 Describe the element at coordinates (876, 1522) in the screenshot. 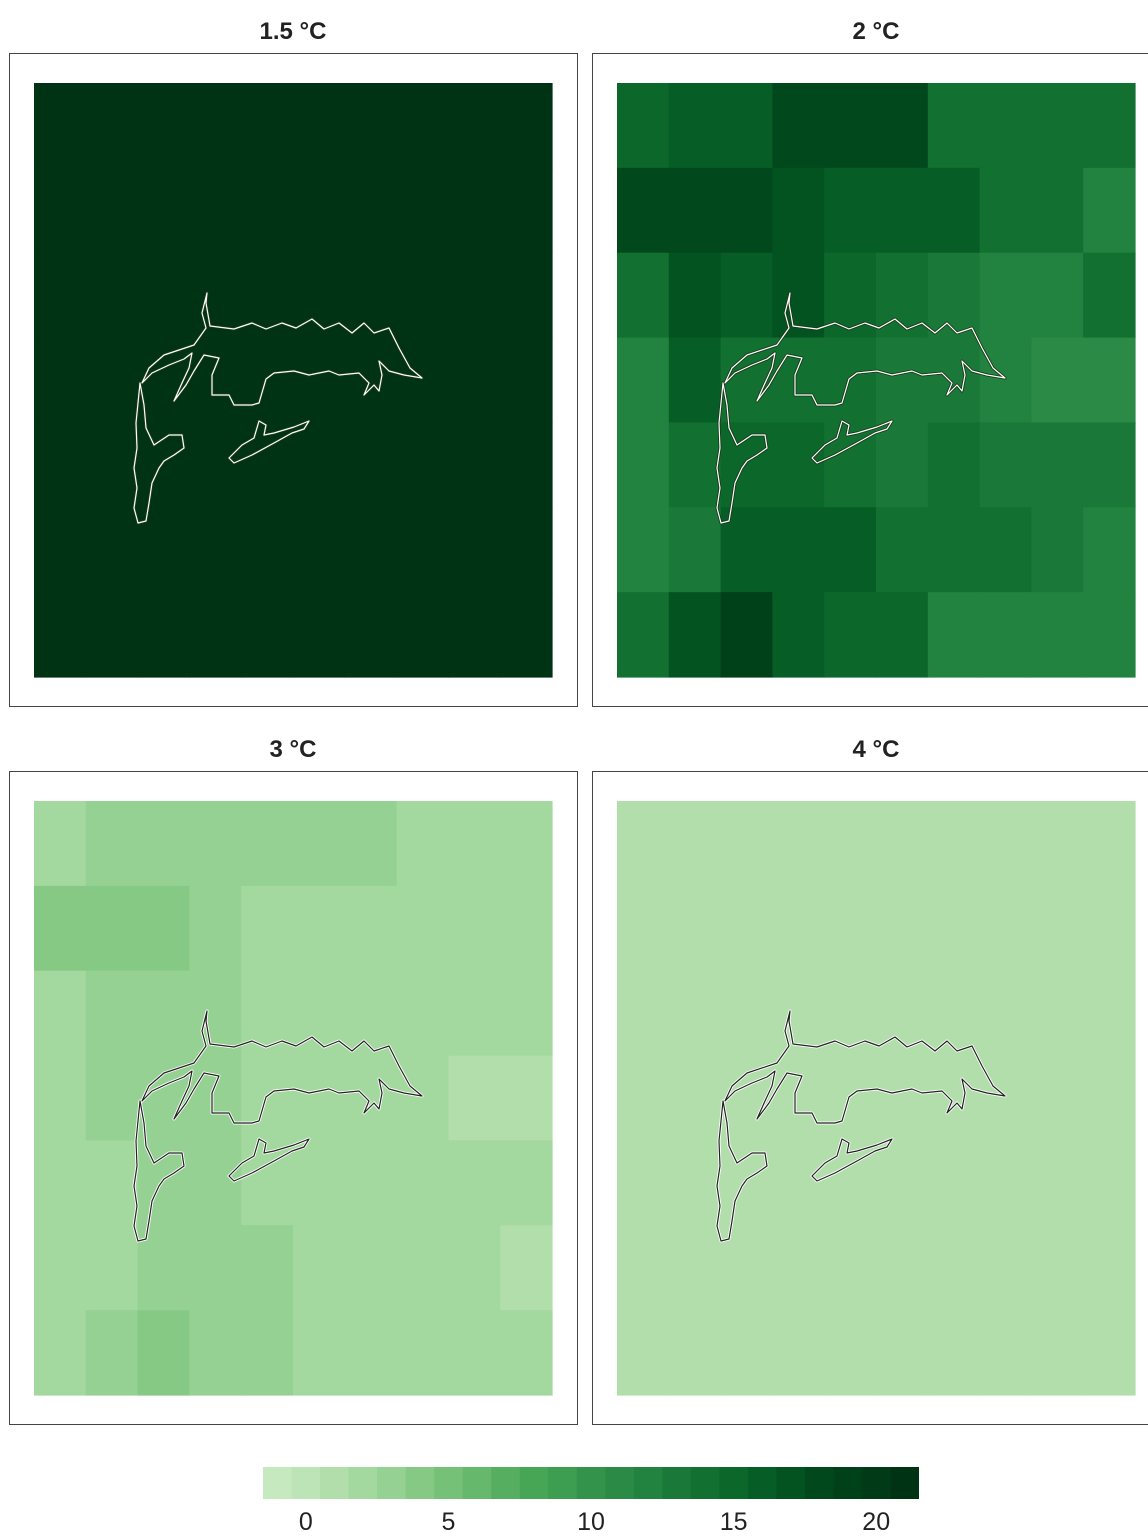

I see `colorbar-tick-4: 20` at that location.